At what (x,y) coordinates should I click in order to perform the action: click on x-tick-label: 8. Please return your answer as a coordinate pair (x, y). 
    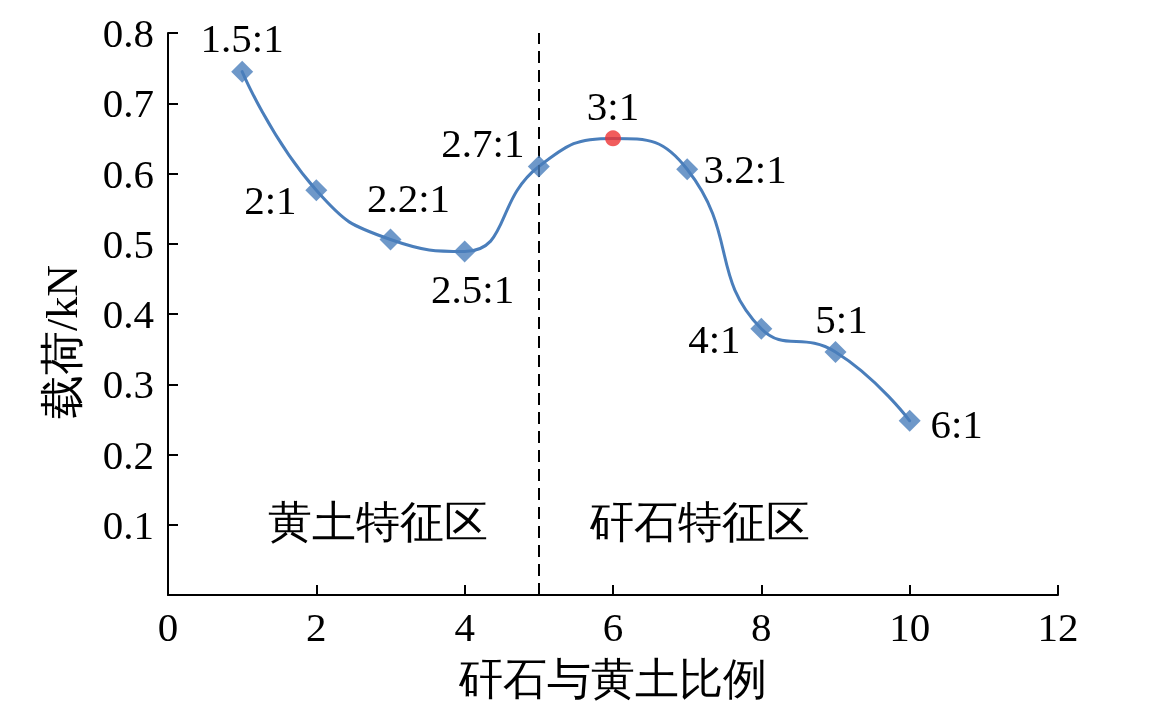
    Looking at the image, I should click on (761, 626).